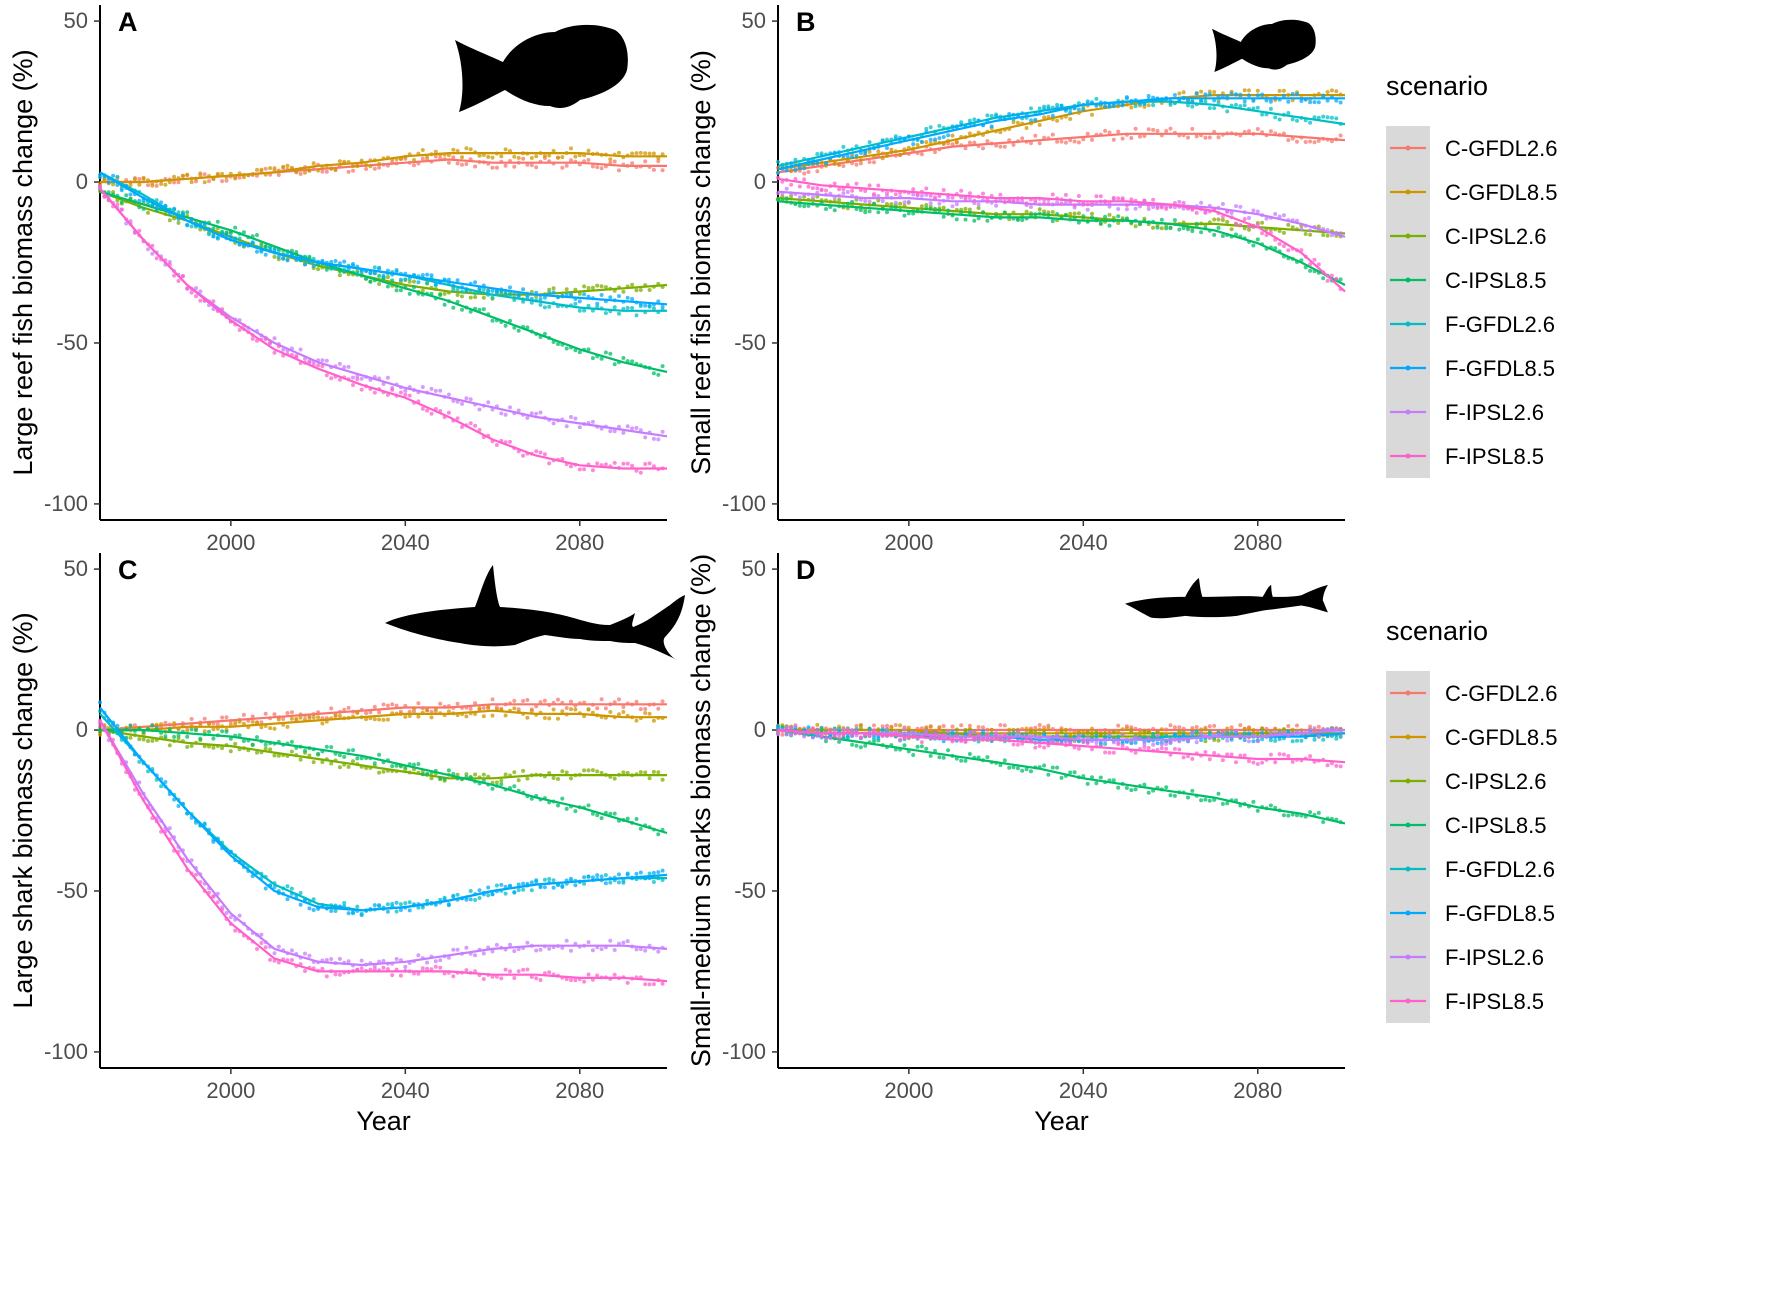  Describe the element at coordinates (806, 22) in the screenshot. I see `panel-letter: B` at that location.